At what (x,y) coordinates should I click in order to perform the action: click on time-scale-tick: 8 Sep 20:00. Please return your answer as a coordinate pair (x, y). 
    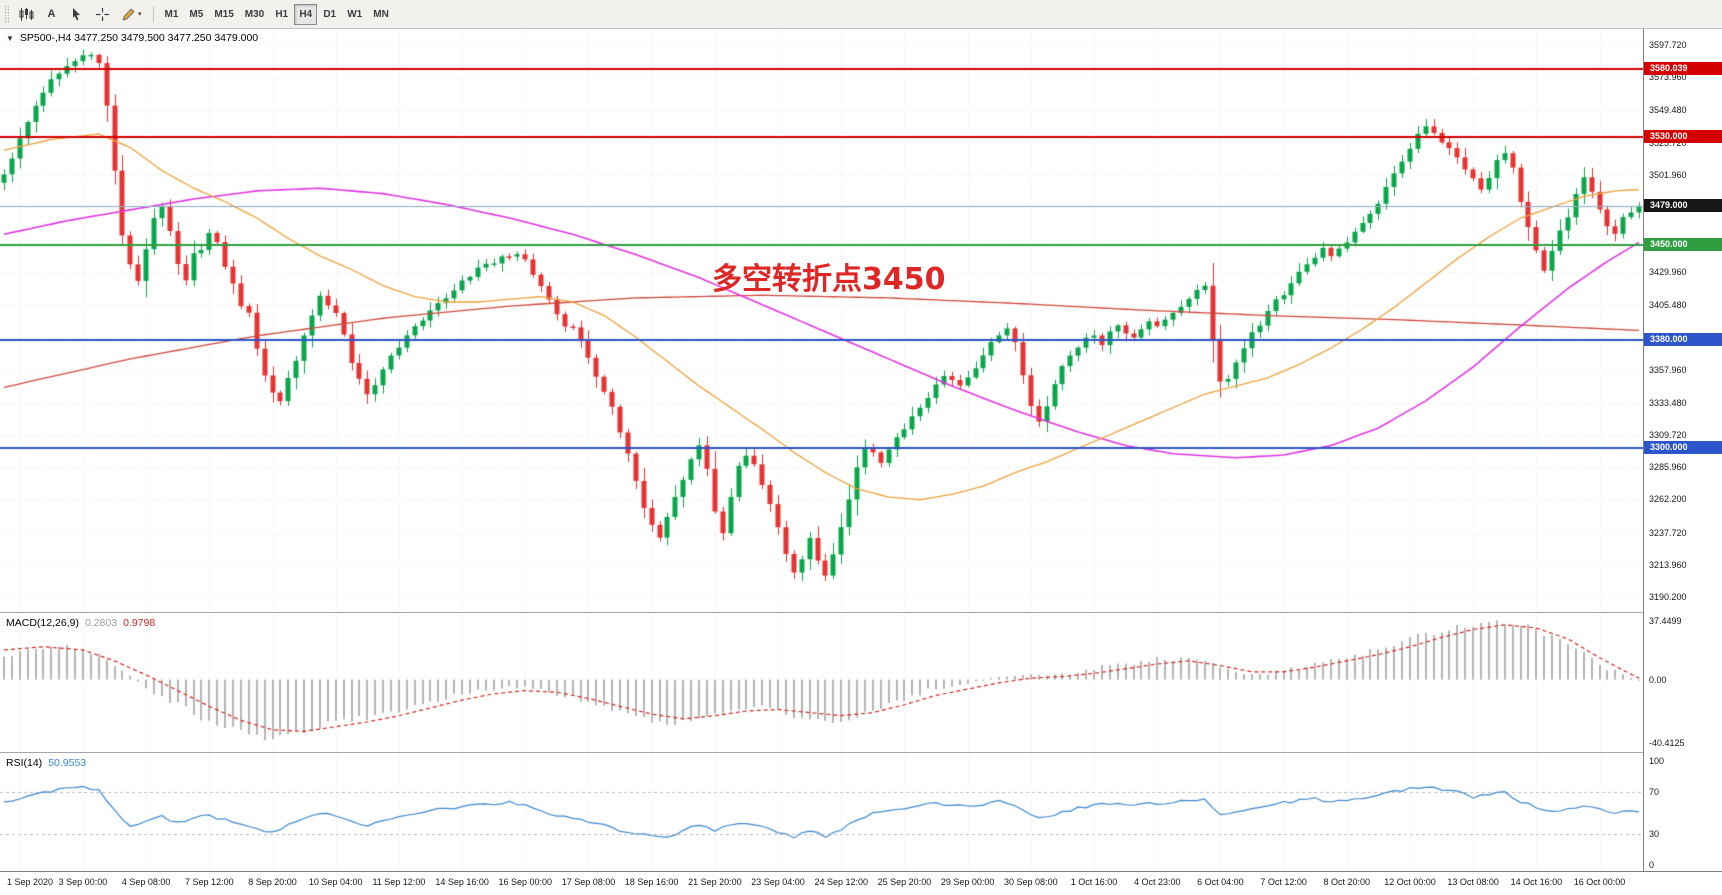
    Looking at the image, I should click on (272, 882).